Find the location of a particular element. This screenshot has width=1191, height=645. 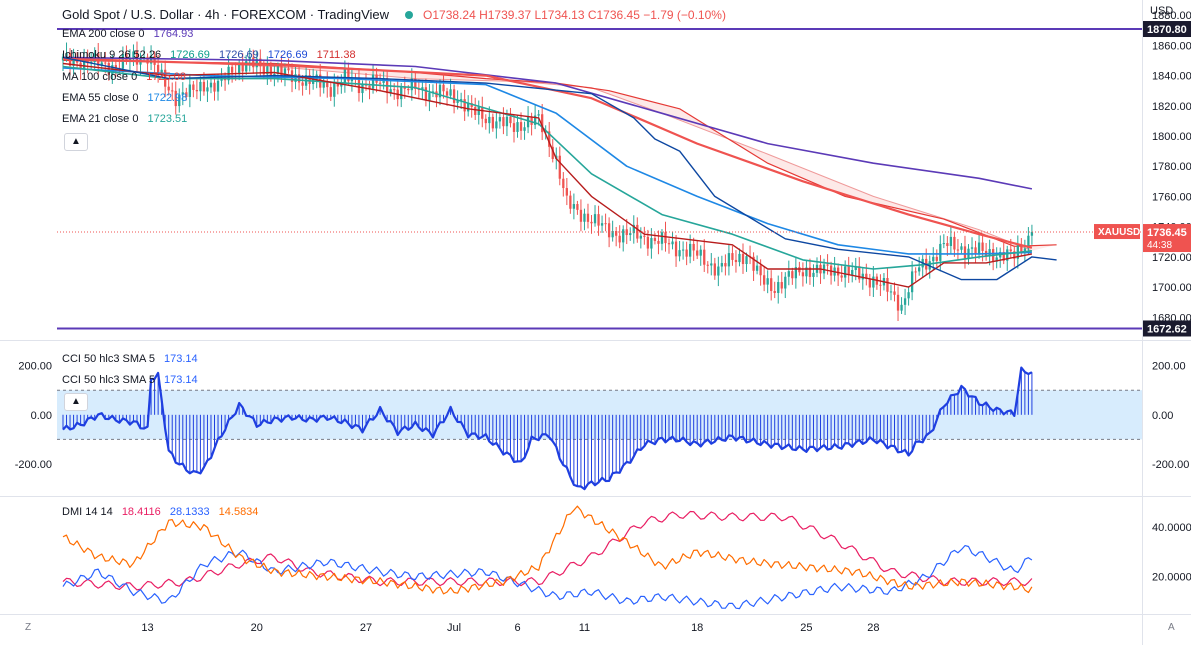

top-line-price-tag: 1870.80 is located at coordinates (1167, 30).